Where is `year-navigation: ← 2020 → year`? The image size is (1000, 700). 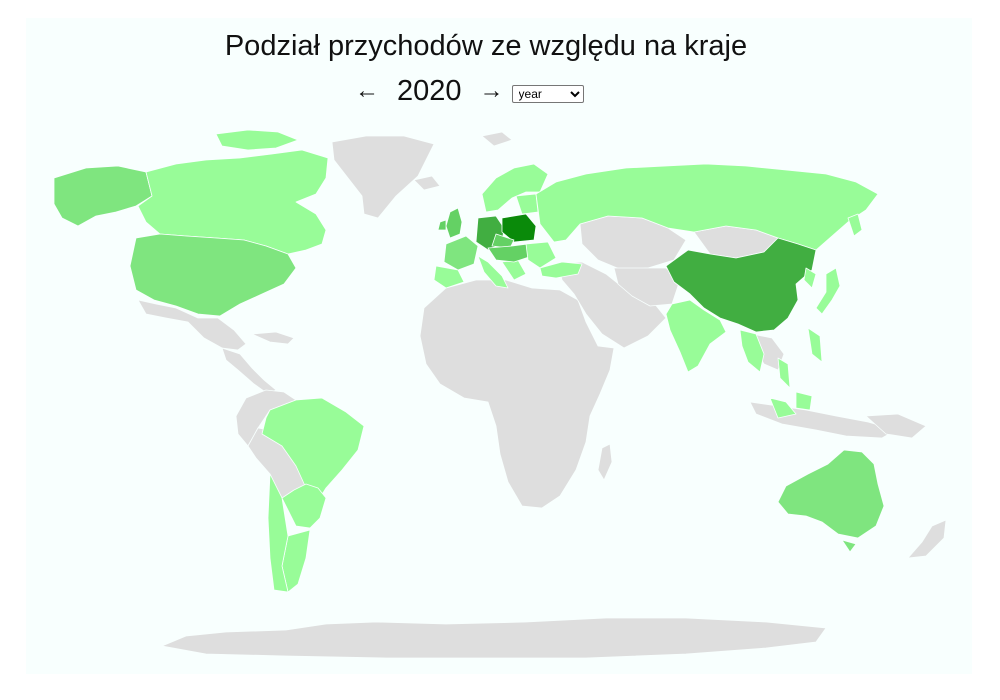 year-navigation: ← 2020 → year is located at coordinates (467, 91).